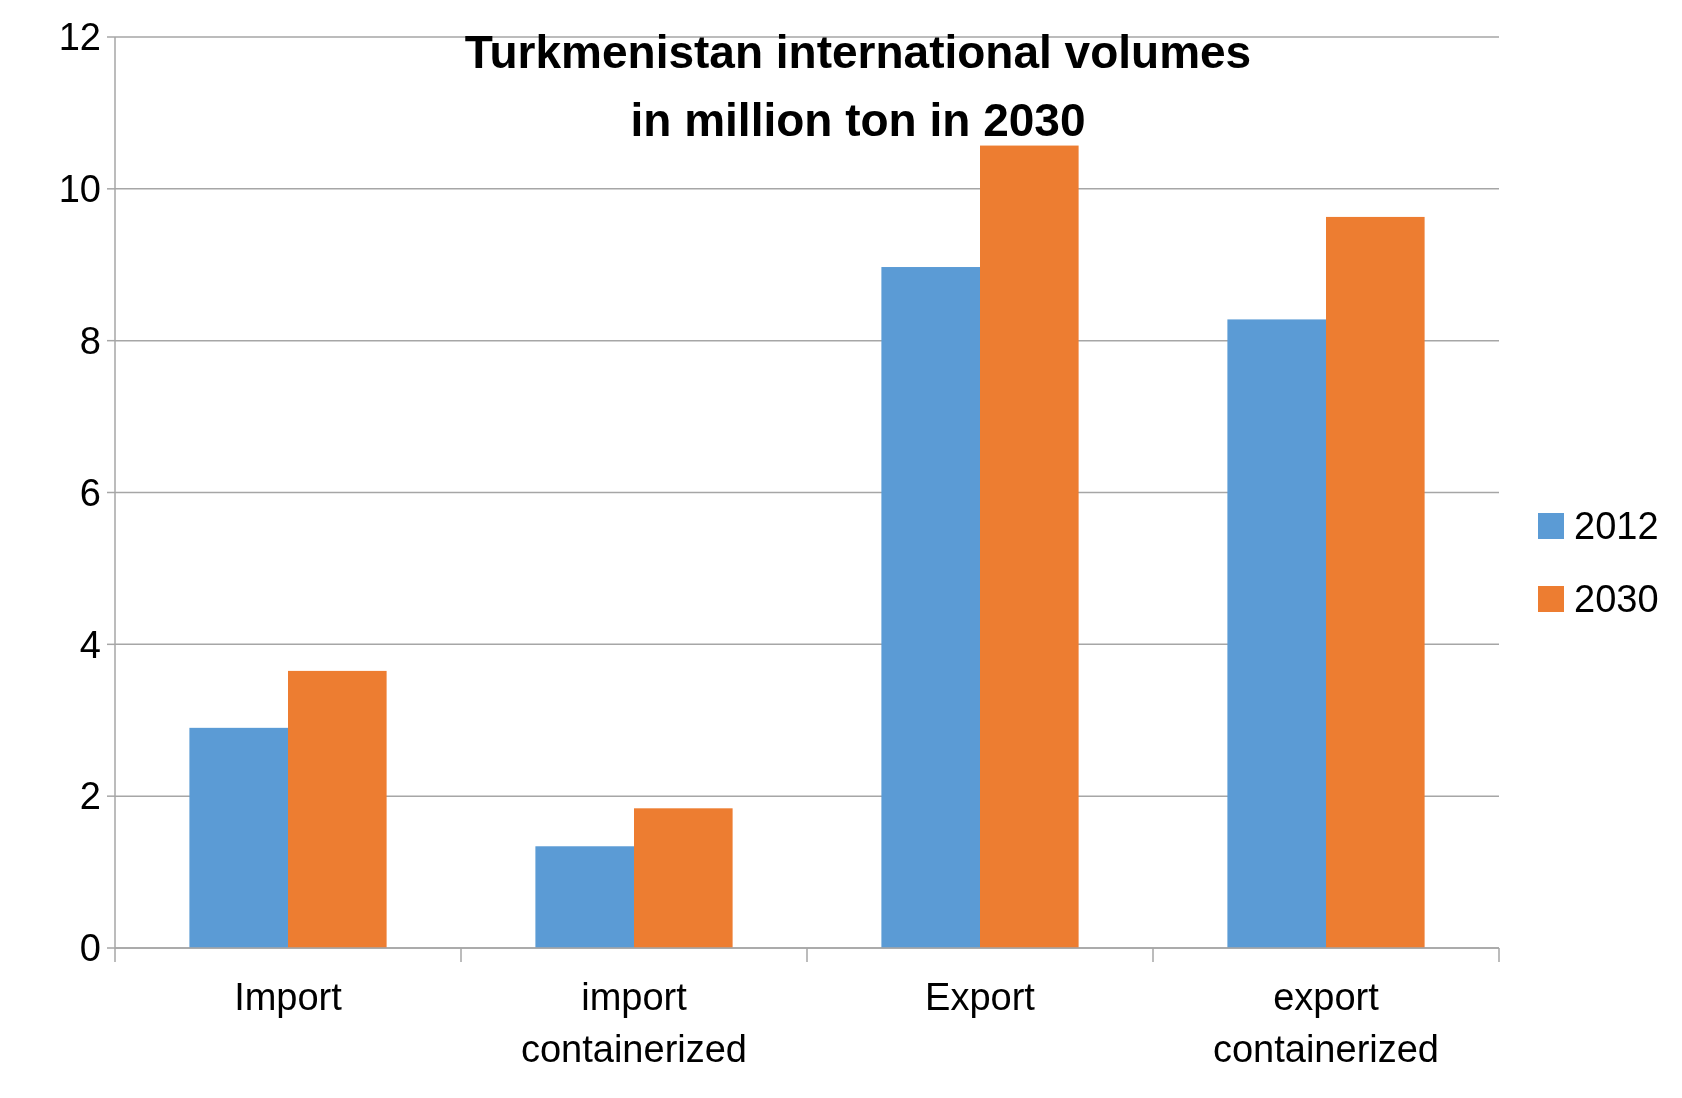  I want to click on x-tick-label: Export, so click(980, 997).